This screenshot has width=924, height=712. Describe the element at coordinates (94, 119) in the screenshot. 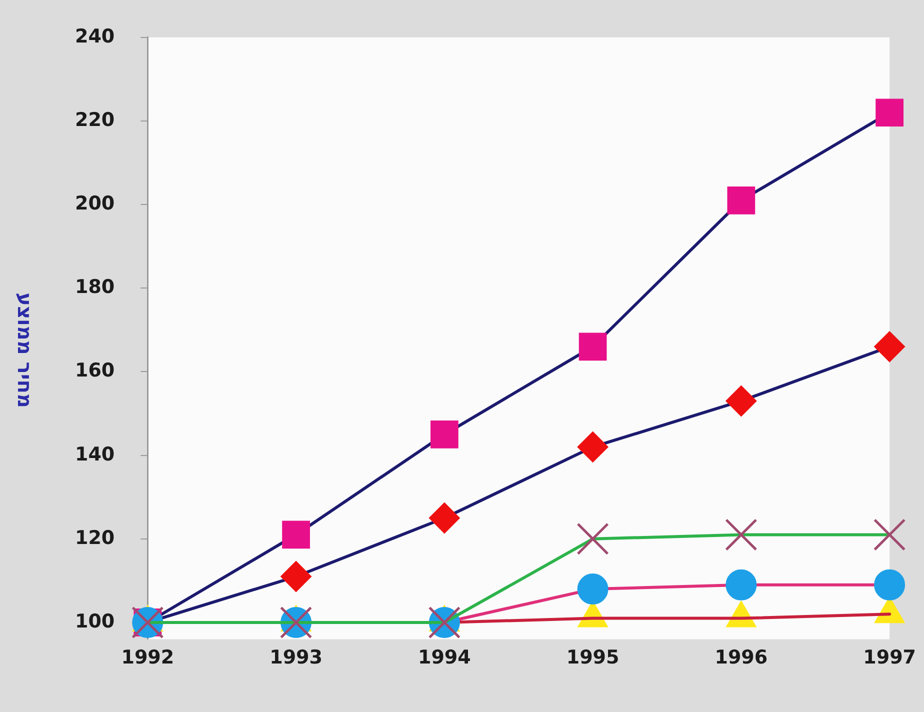

I see `y-tick-label: 220` at that location.